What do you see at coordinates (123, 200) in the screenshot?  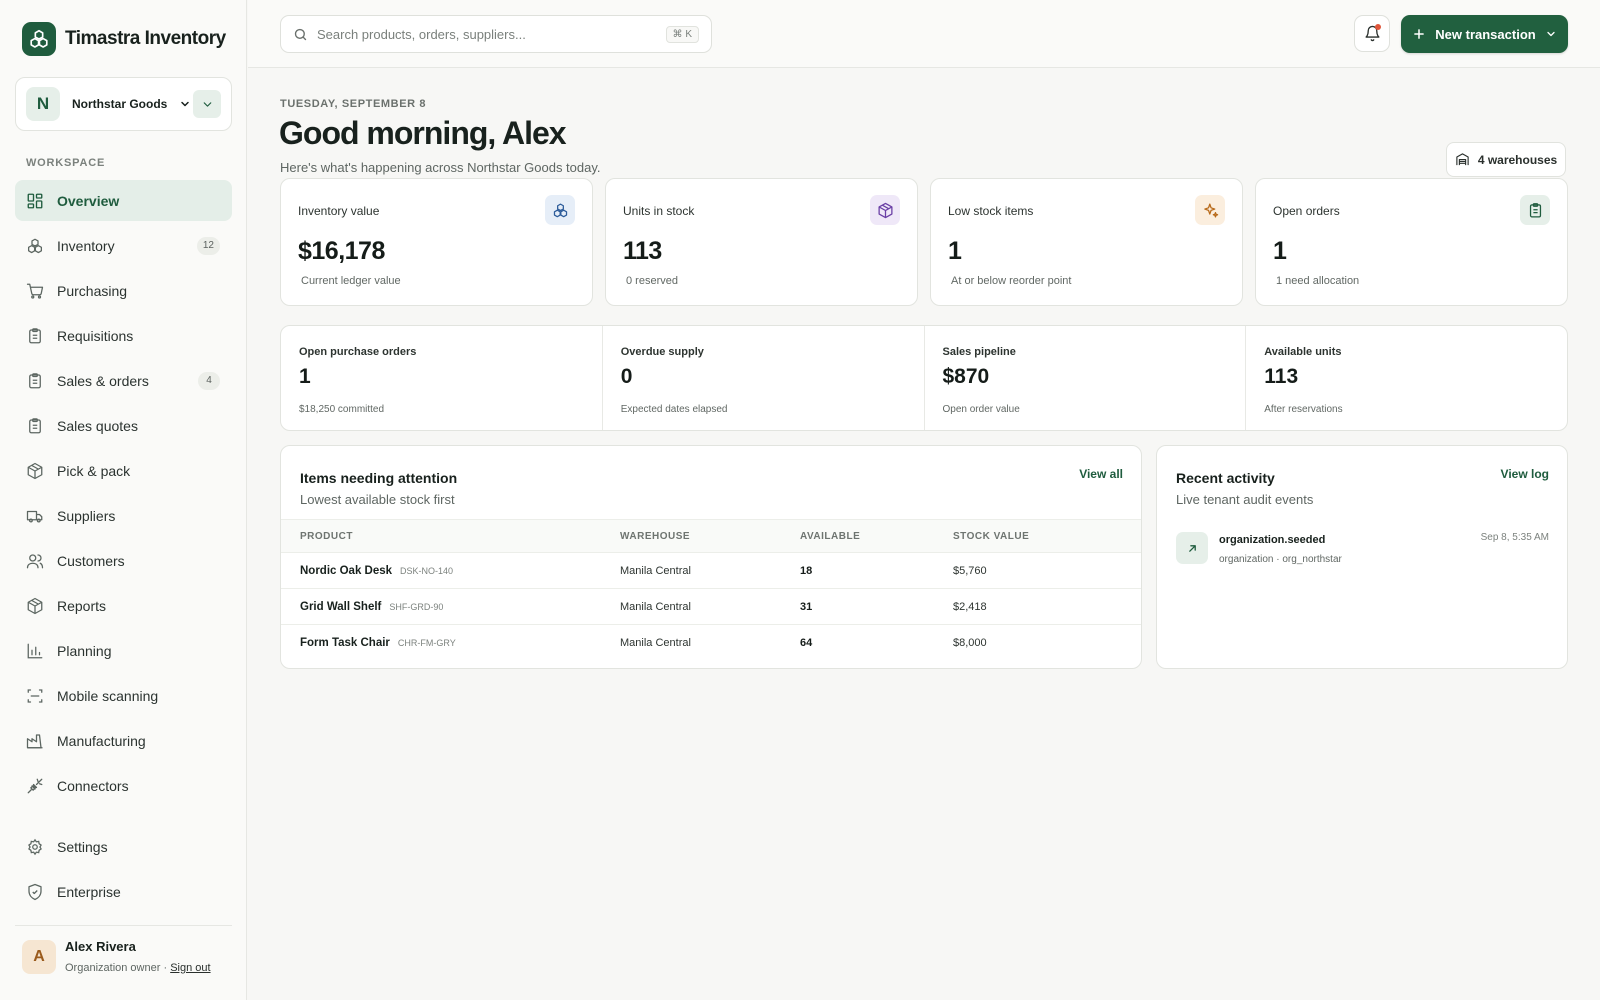 I see `sidebar-item-overview: Overview` at bounding box center [123, 200].